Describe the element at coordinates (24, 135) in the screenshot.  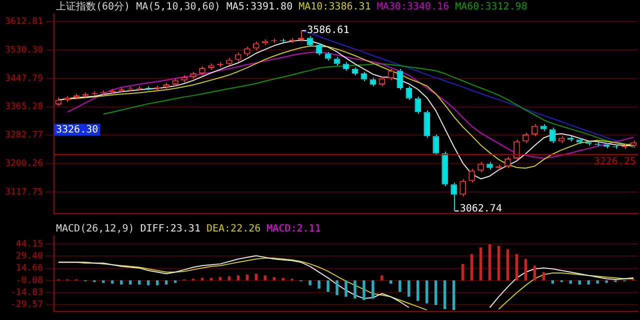
I see `y-tick-label: 3282.77` at that location.